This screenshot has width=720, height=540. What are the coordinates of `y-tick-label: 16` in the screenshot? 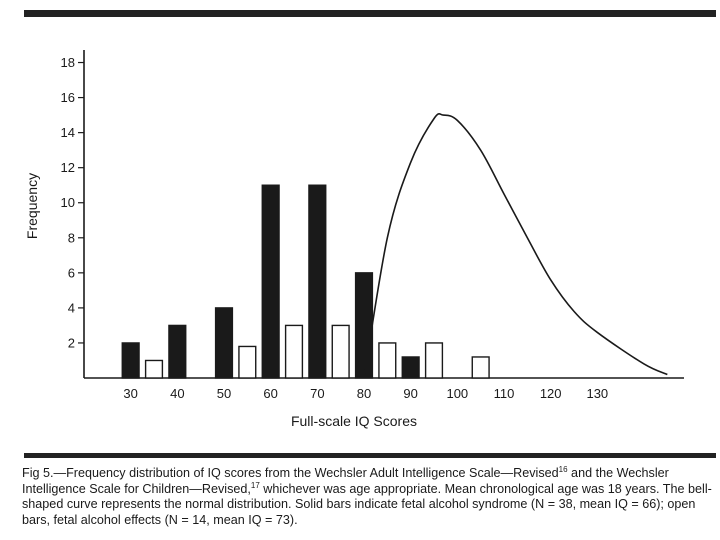 It's located at (68, 97).